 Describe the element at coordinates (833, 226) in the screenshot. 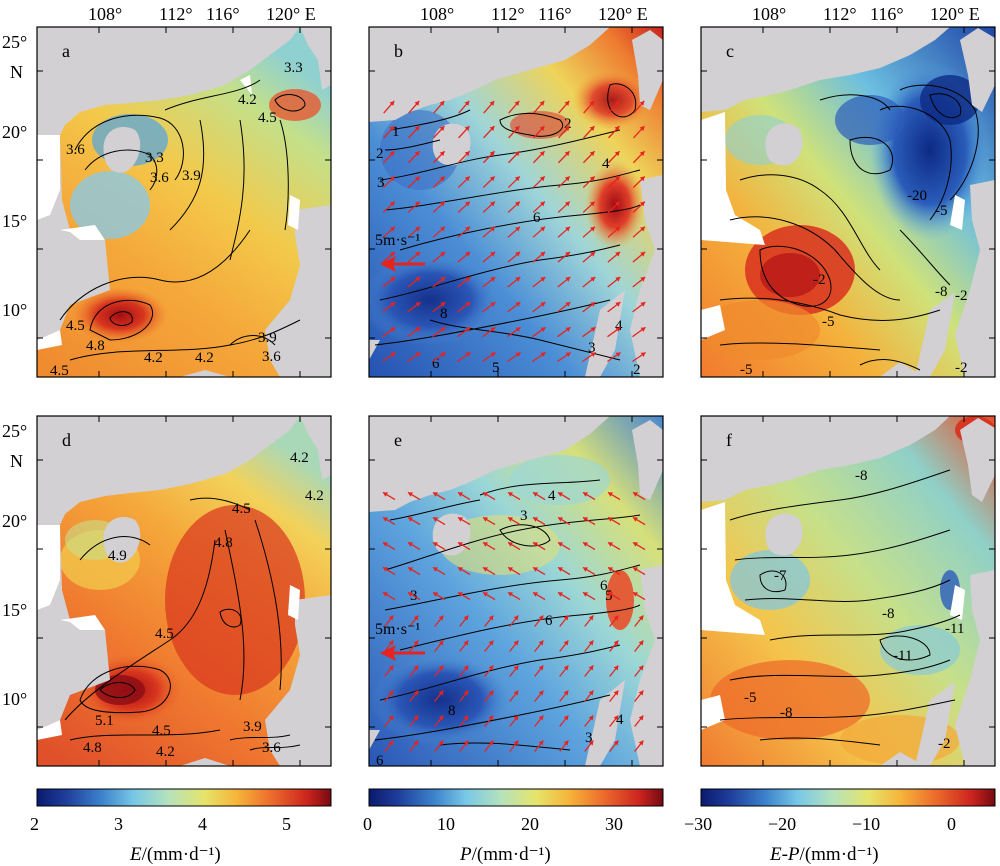

I see `missing-c` at that location.